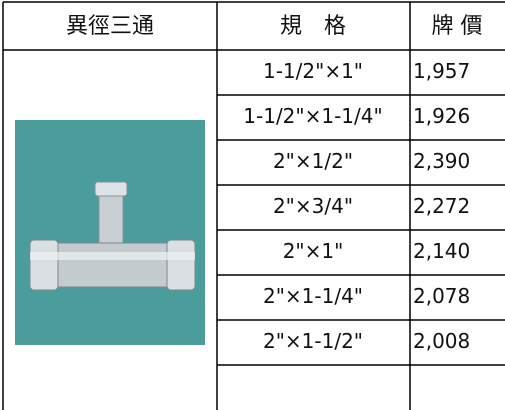  Describe the element at coordinates (111, 189) in the screenshot. I see `pipe-branch-end` at that location.